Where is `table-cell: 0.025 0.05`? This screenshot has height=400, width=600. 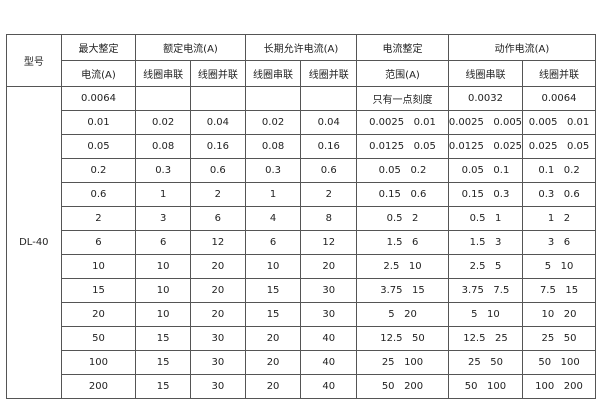 table-cell: 0.025 0.05 is located at coordinates (559, 146).